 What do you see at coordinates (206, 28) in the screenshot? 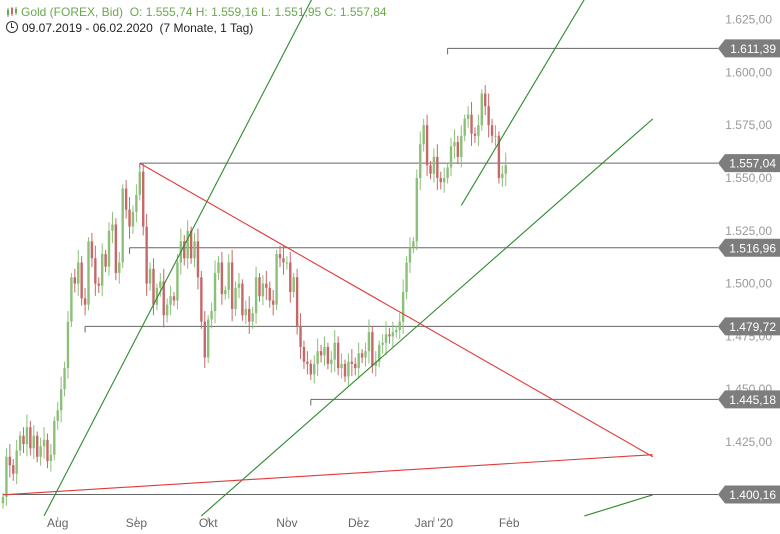
I see `period-text: (7 Monate, 1 Tag)` at bounding box center [206, 28].